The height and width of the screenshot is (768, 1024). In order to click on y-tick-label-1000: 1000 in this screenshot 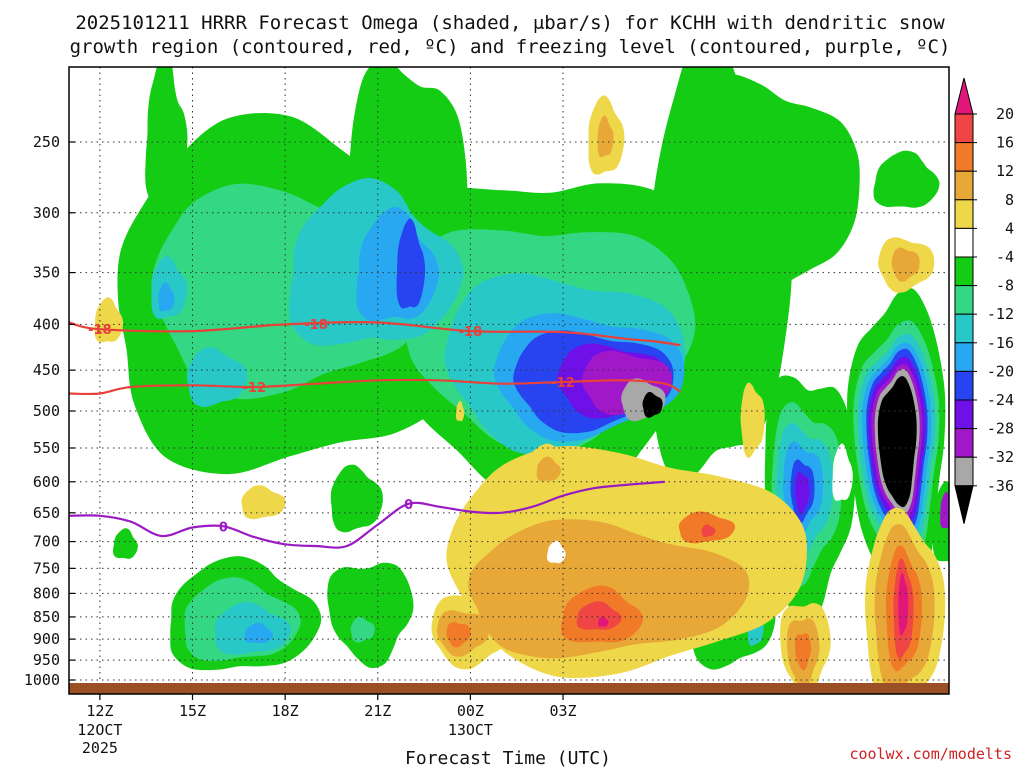, I will do `click(42, 680)`.